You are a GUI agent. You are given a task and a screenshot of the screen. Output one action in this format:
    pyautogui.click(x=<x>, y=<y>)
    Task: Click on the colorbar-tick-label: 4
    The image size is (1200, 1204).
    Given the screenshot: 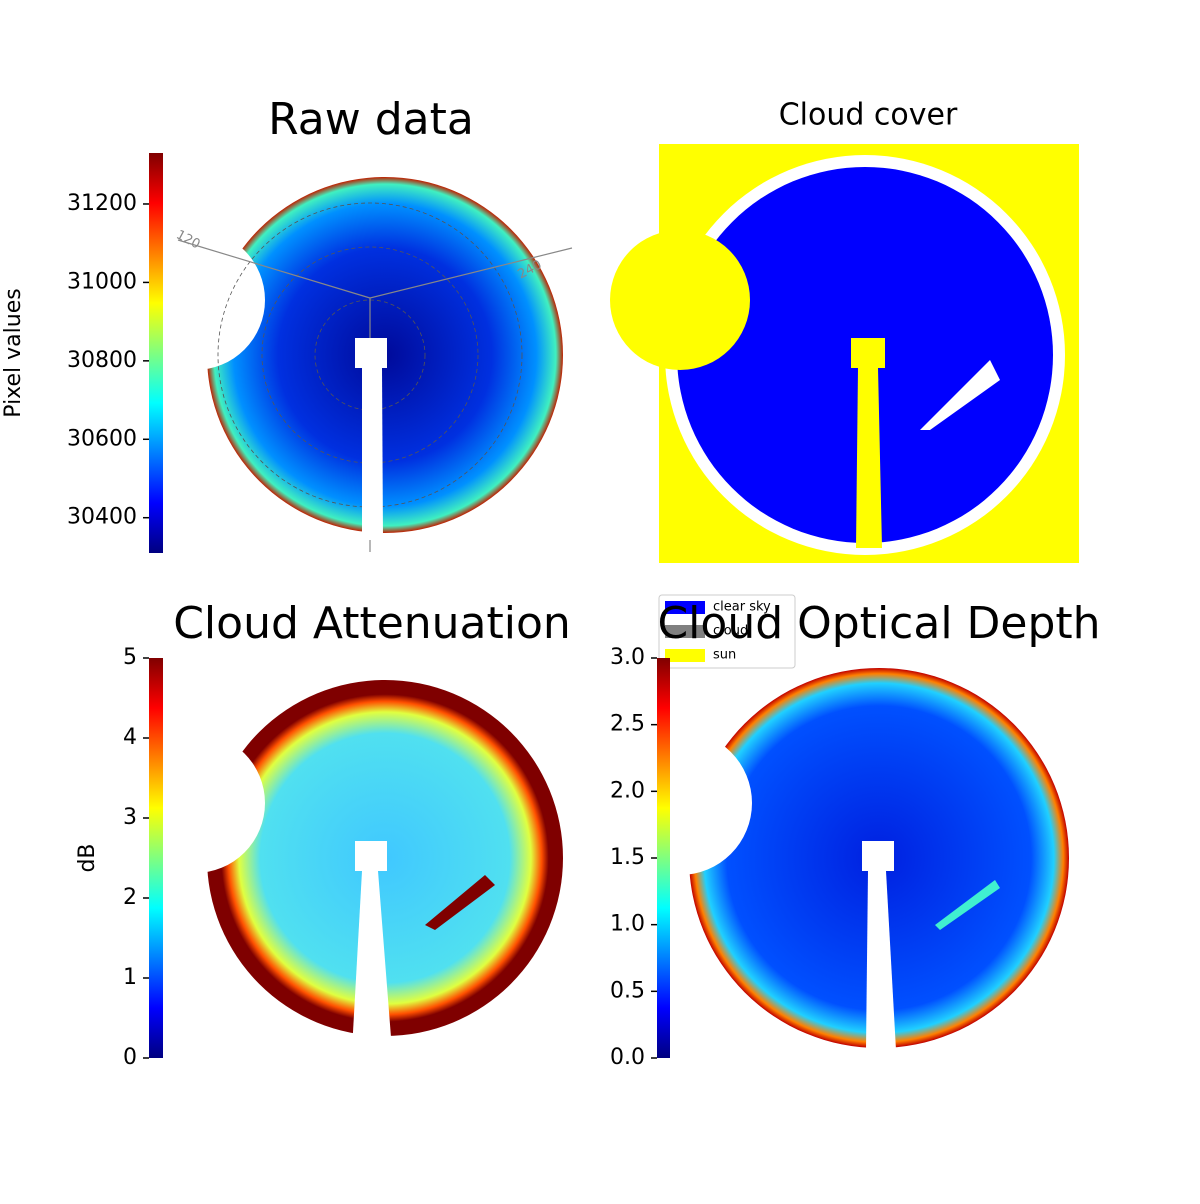 What is the action you would take?
    pyautogui.click(x=130, y=737)
    